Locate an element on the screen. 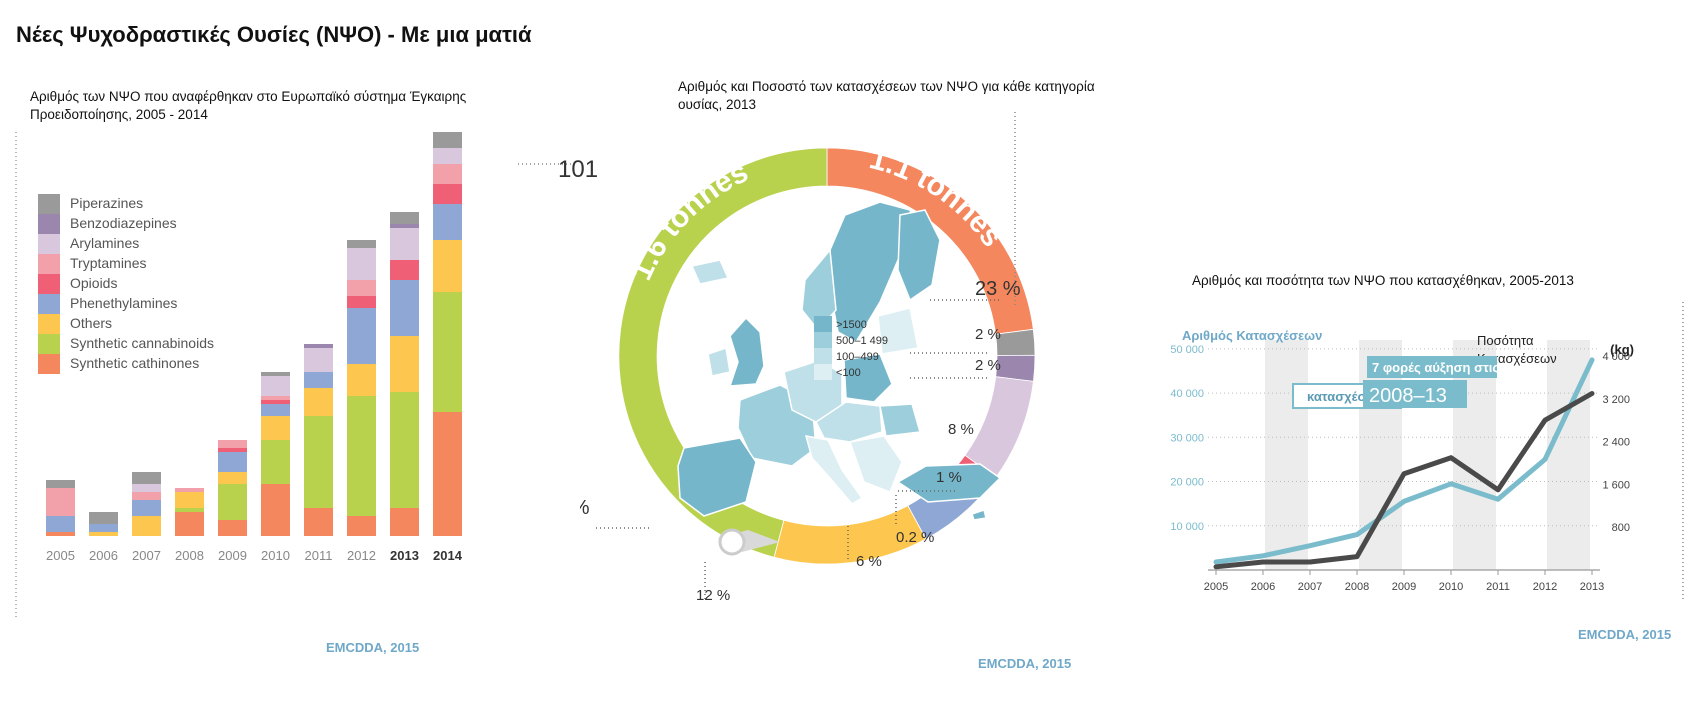 The image size is (1703, 714). slice-label-8: 46 % is located at coordinates (585, 508).